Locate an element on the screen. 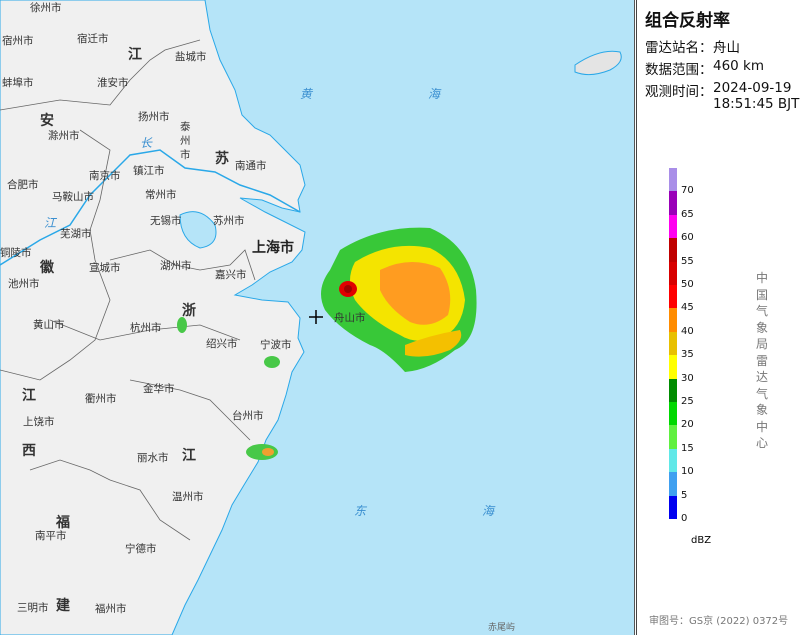  legend-tick-label: 0 is located at coordinates (684, 518).